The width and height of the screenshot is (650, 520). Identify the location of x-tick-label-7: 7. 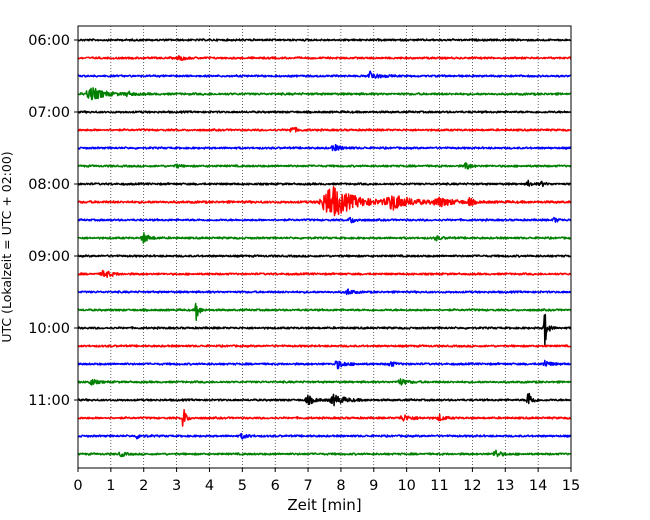
(307, 486).